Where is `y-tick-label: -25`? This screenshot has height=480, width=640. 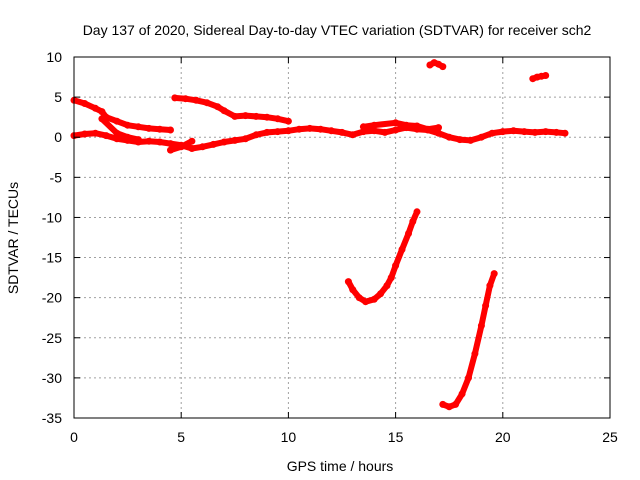 y-tick-label: -25 is located at coordinates (52, 338).